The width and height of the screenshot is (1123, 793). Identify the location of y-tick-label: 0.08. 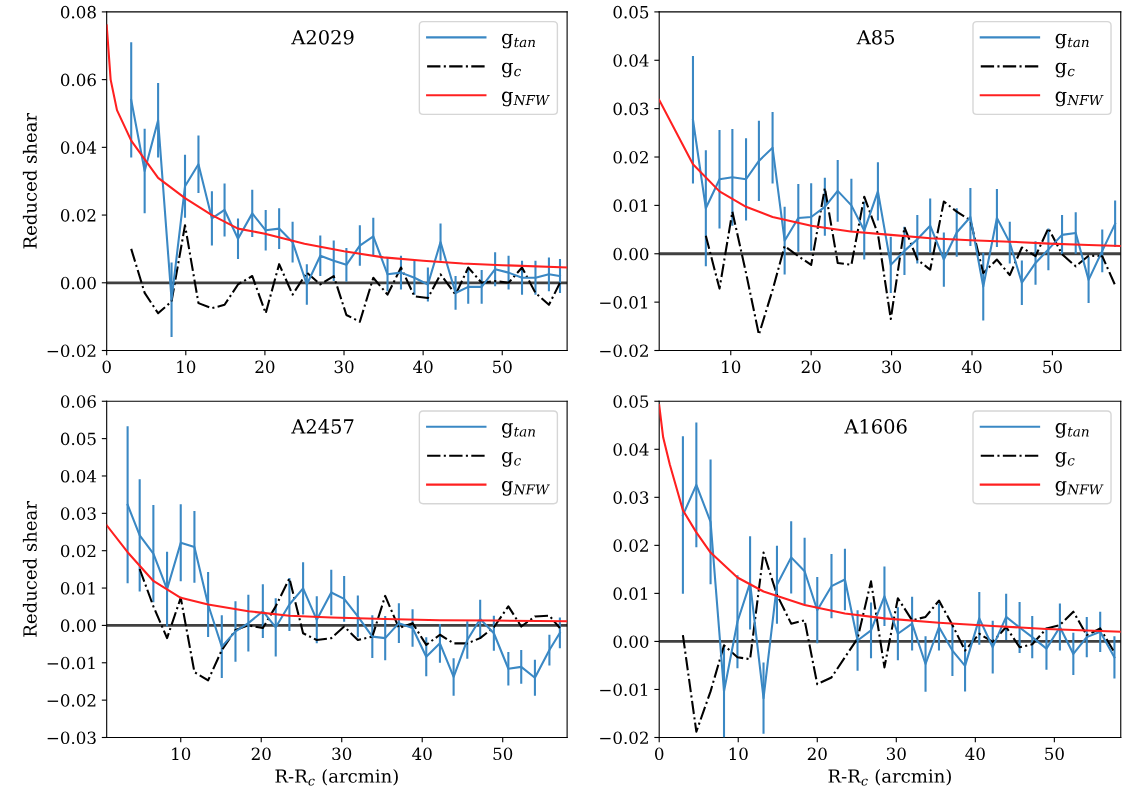
(78, 12).